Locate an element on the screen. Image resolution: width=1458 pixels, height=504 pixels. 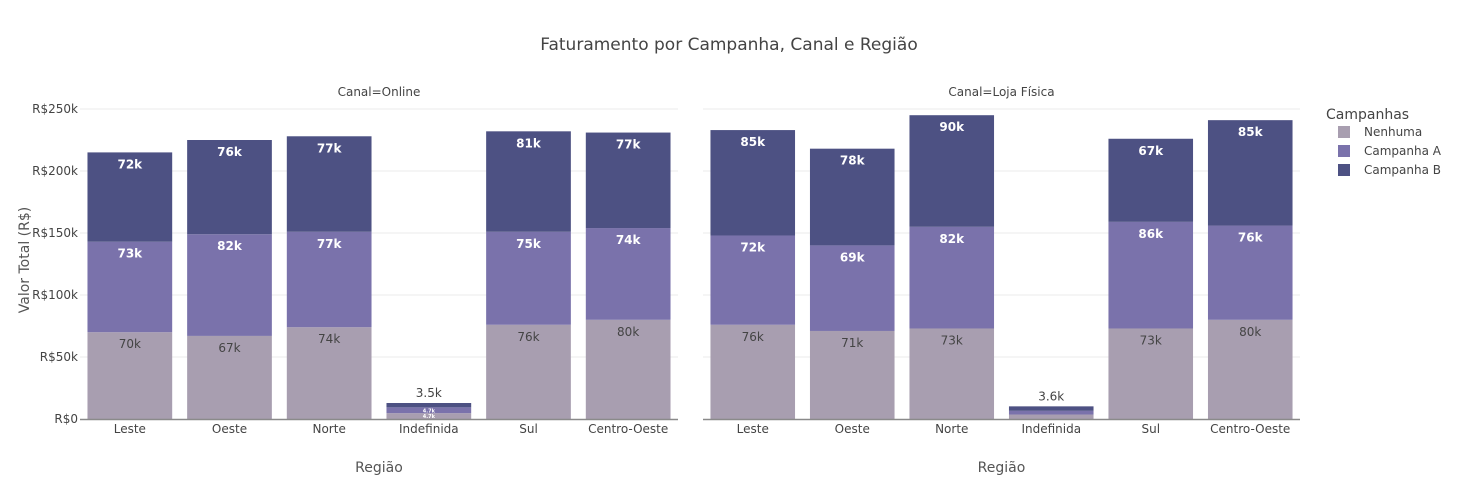
panel-subtitle: Canal=Loja Física is located at coordinates (1001, 92).